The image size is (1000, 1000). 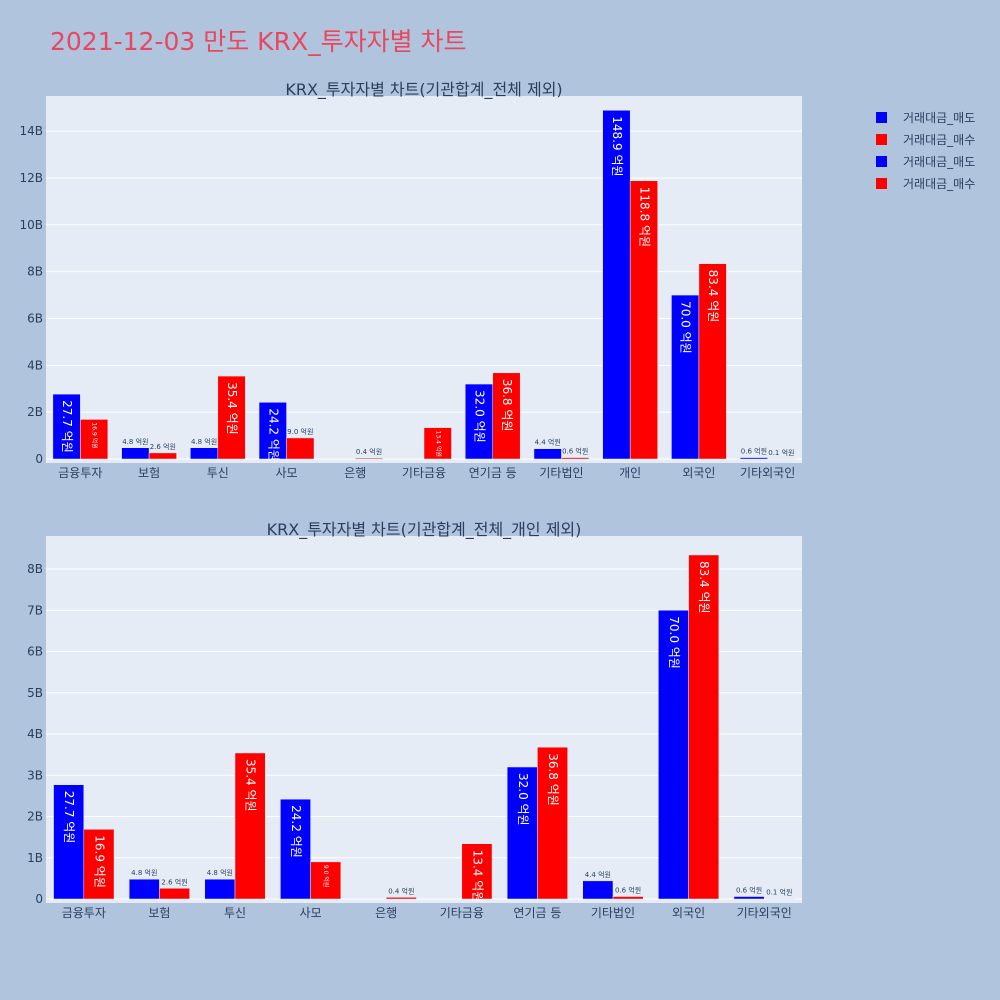 I want to click on y-tick-label: 3B, so click(x=35, y=775).